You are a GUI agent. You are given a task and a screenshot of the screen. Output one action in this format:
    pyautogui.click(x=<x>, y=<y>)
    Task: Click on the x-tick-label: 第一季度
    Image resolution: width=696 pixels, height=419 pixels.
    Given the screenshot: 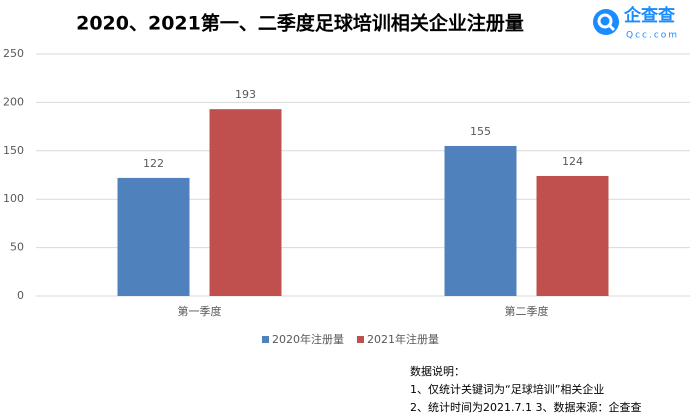 What is the action you would take?
    pyautogui.click(x=200, y=311)
    